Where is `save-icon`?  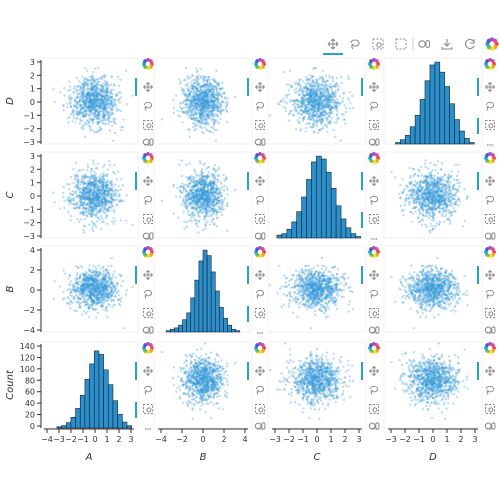 save-icon is located at coordinates (447, 44).